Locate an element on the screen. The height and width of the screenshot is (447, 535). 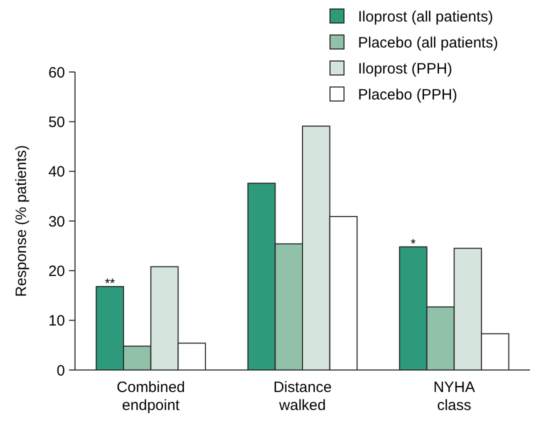
y-tick-label: 20 is located at coordinates (56, 271).